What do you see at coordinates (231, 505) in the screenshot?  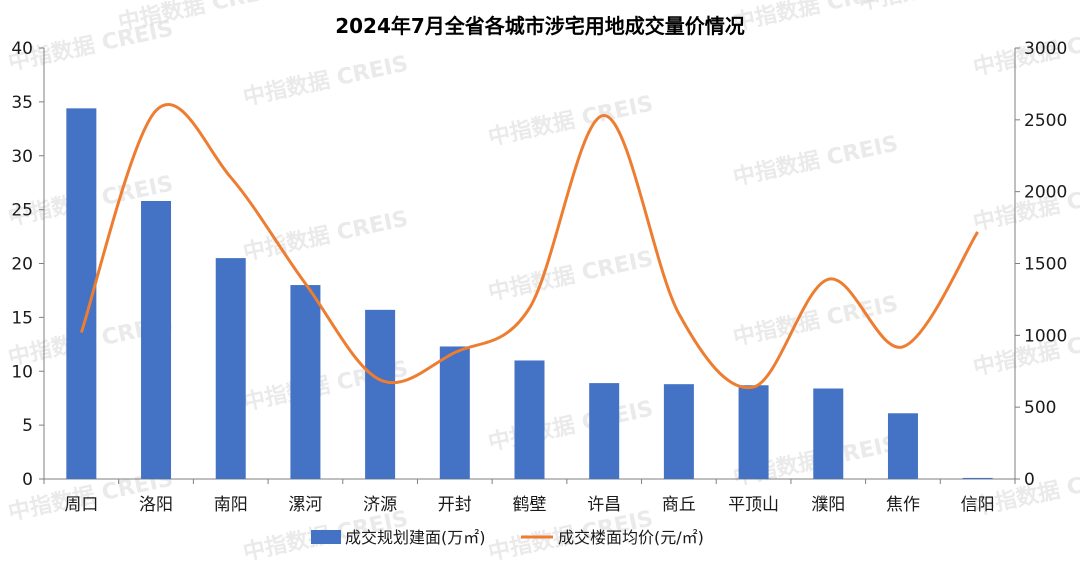 I see `x-tick-label: 南阳` at bounding box center [231, 505].